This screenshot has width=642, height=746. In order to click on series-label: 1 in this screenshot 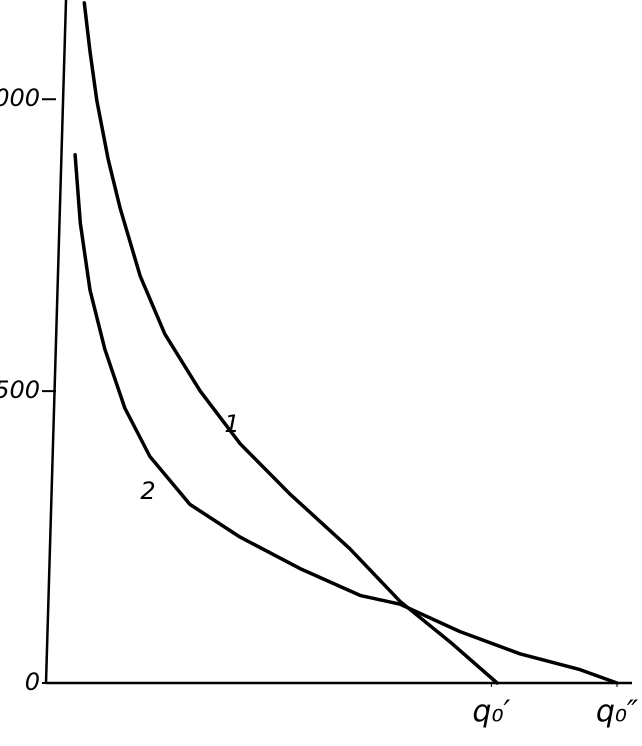, I will do `click(231, 424)`.